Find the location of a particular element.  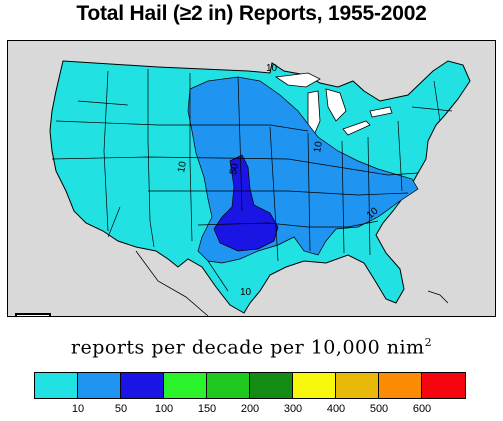

units-label: reports per decade per 10,000 nim2 is located at coordinates (251, 347).